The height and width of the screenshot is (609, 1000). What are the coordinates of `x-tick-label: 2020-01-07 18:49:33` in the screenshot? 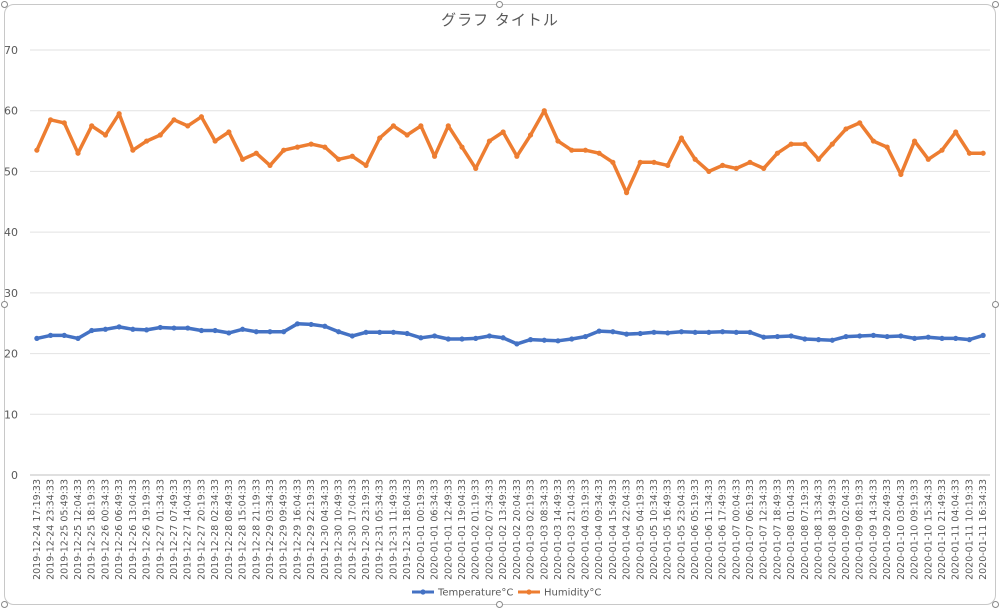 It's located at (777, 529).